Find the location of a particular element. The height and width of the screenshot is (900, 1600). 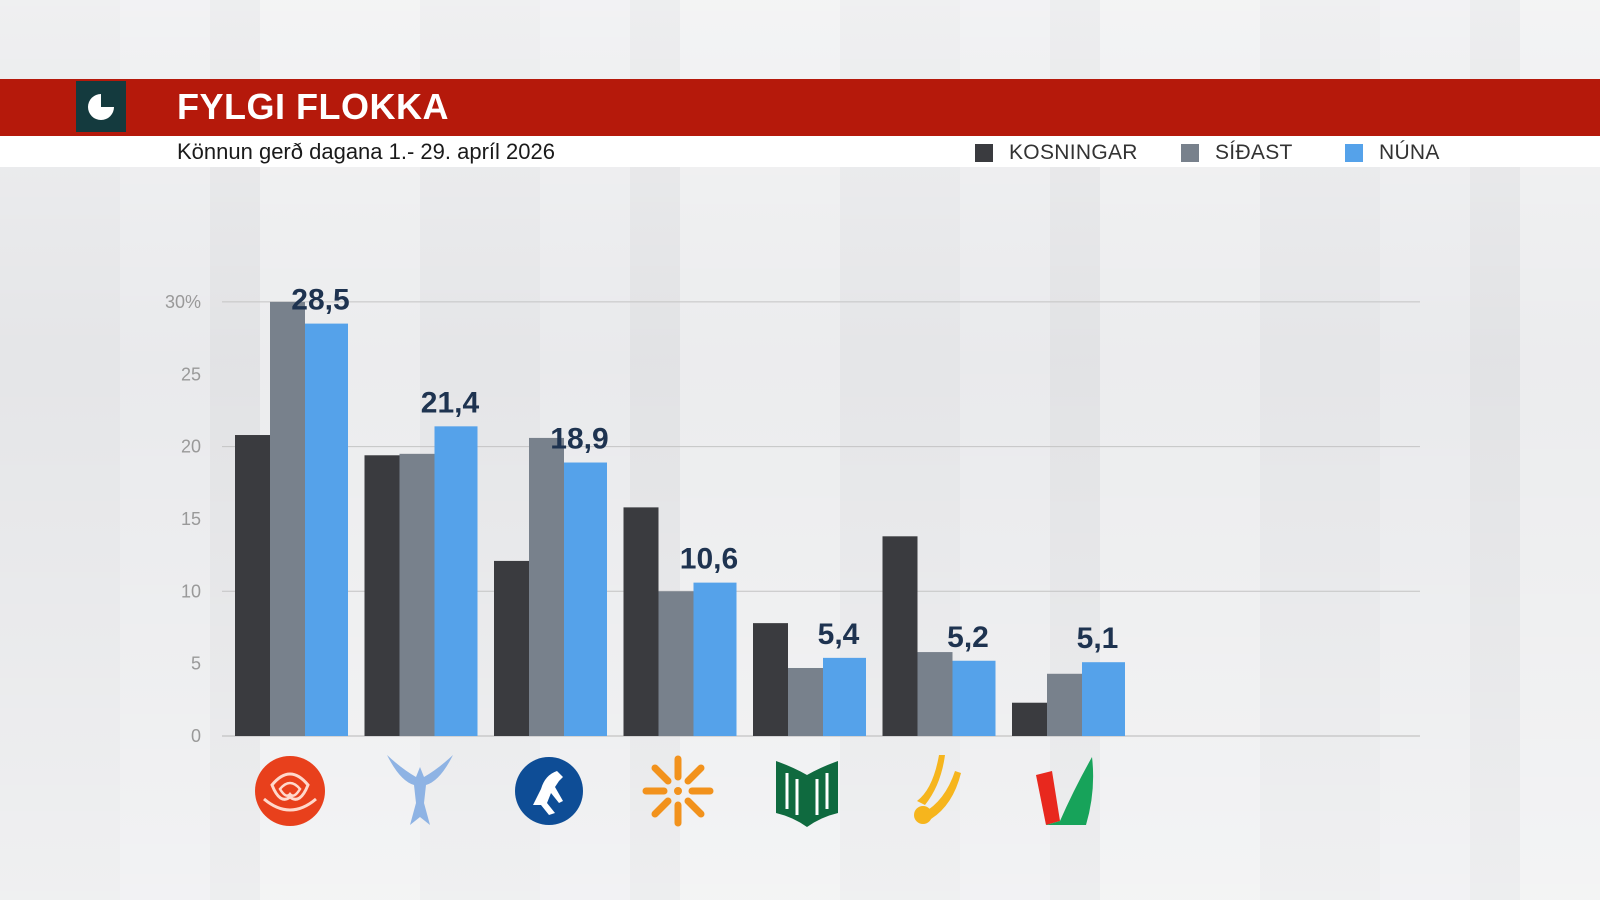

data-label: 18,9 is located at coordinates (579, 439).